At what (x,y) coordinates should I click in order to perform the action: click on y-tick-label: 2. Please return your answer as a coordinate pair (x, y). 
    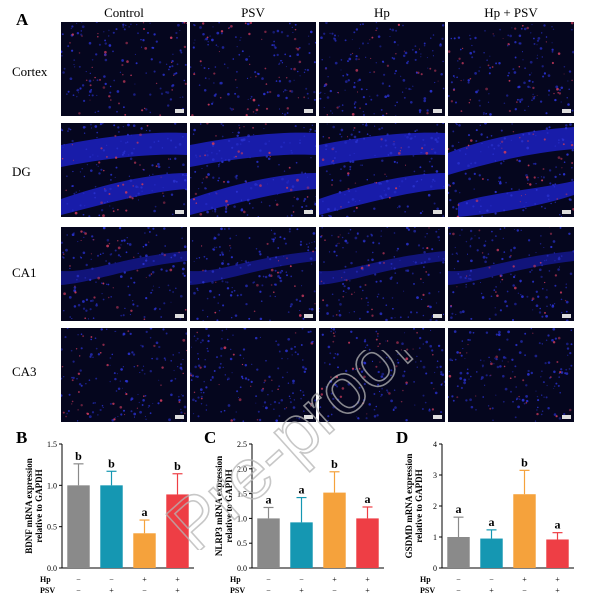
    Looking at the image, I should click on (435, 506).